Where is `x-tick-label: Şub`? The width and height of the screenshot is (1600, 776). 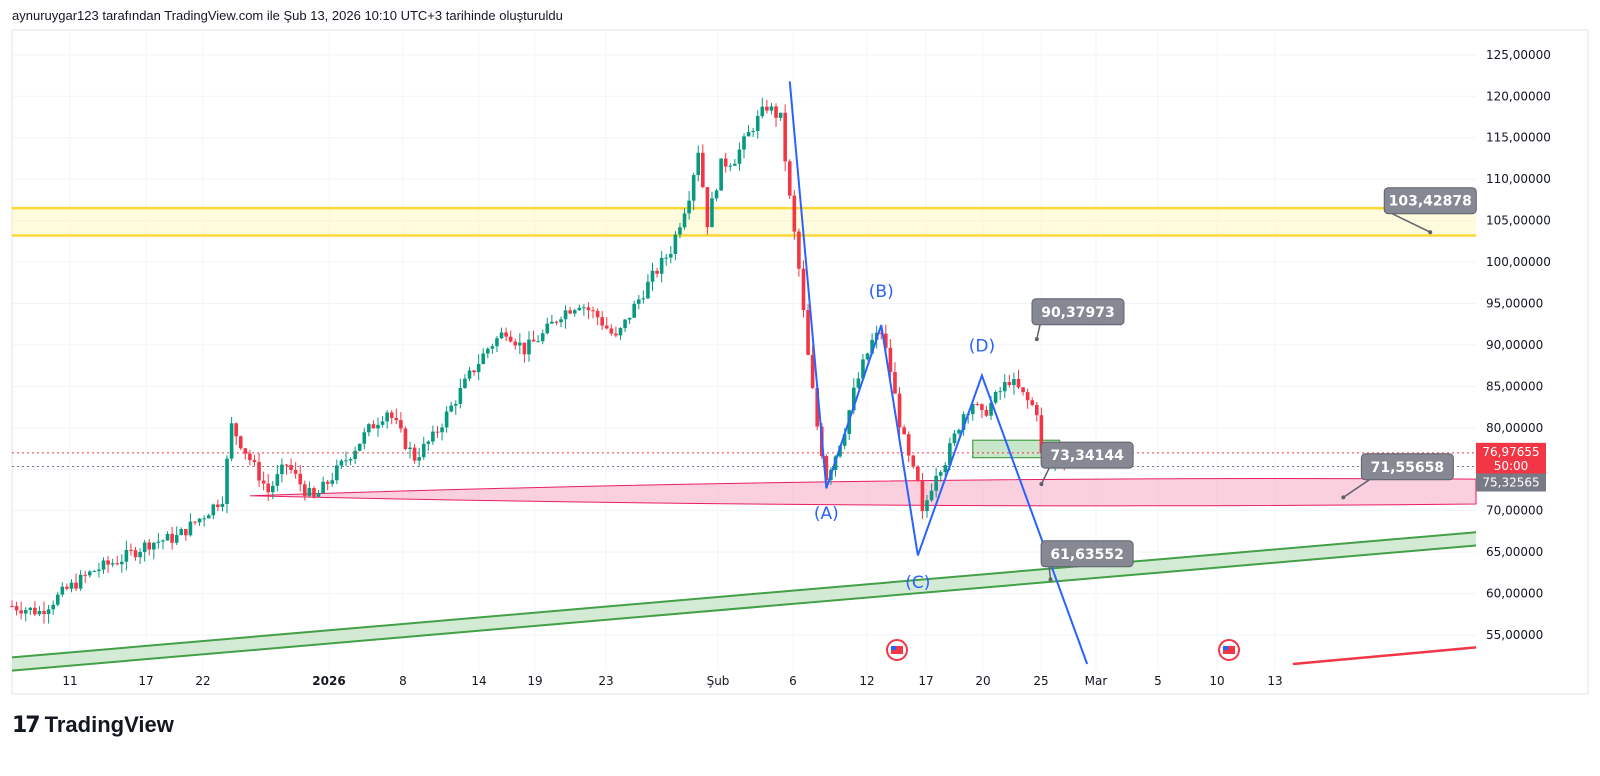 x-tick-label: Şub is located at coordinates (718, 681).